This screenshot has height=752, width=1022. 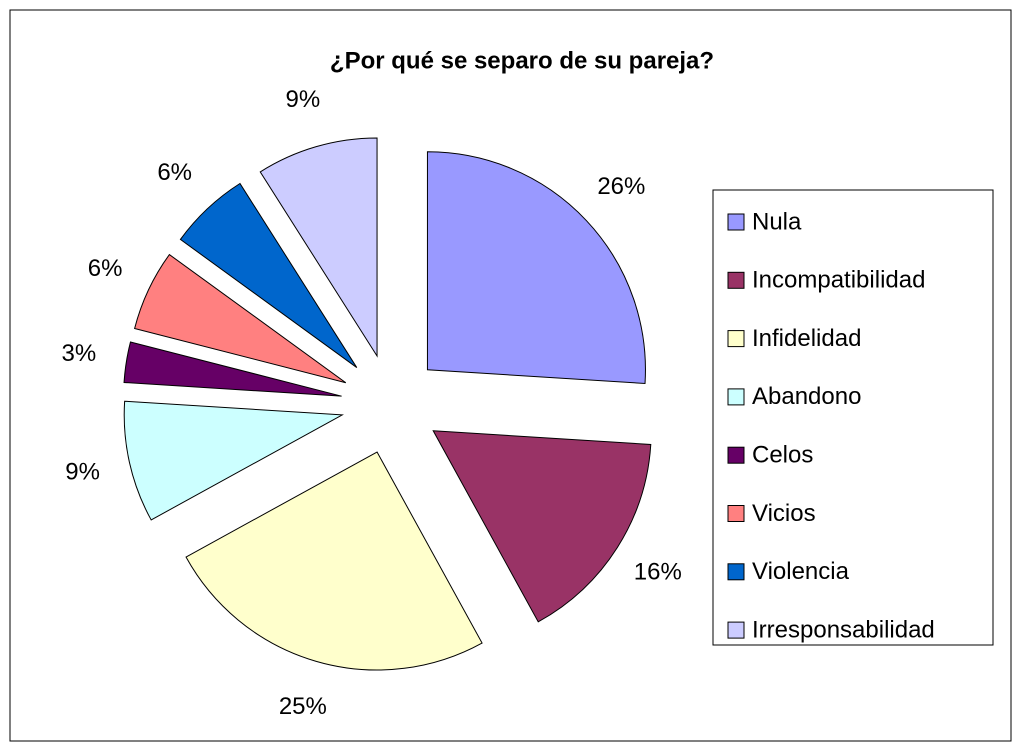 I want to click on legend-label: Vicios, so click(x=784, y=513).